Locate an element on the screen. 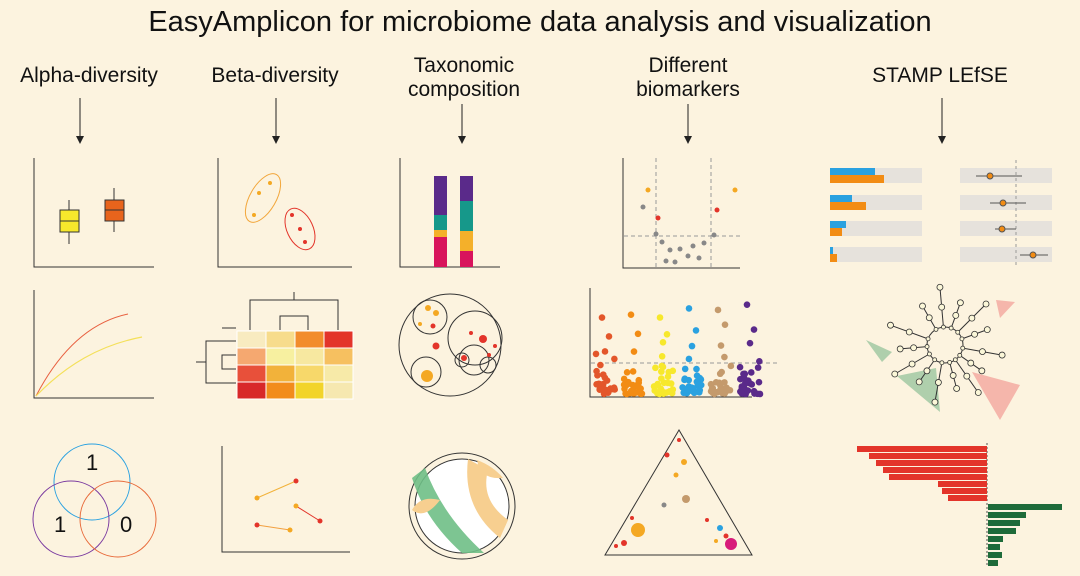 The image size is (1080, 576). column-header-taxonomic: Taxonomic composition is located at coordinates (464, 77).